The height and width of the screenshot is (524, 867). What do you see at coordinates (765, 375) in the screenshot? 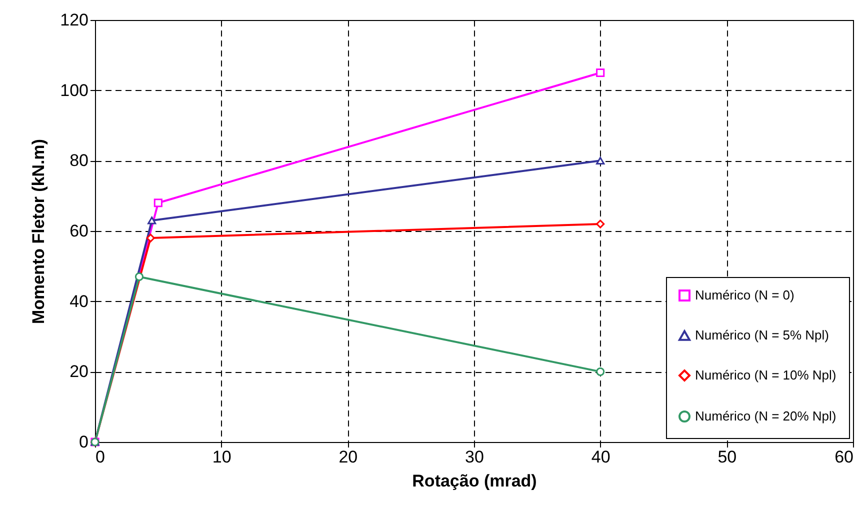
I see `legend-label: Numérico (N = 10% Npl)` at bounding box center [765, 375].